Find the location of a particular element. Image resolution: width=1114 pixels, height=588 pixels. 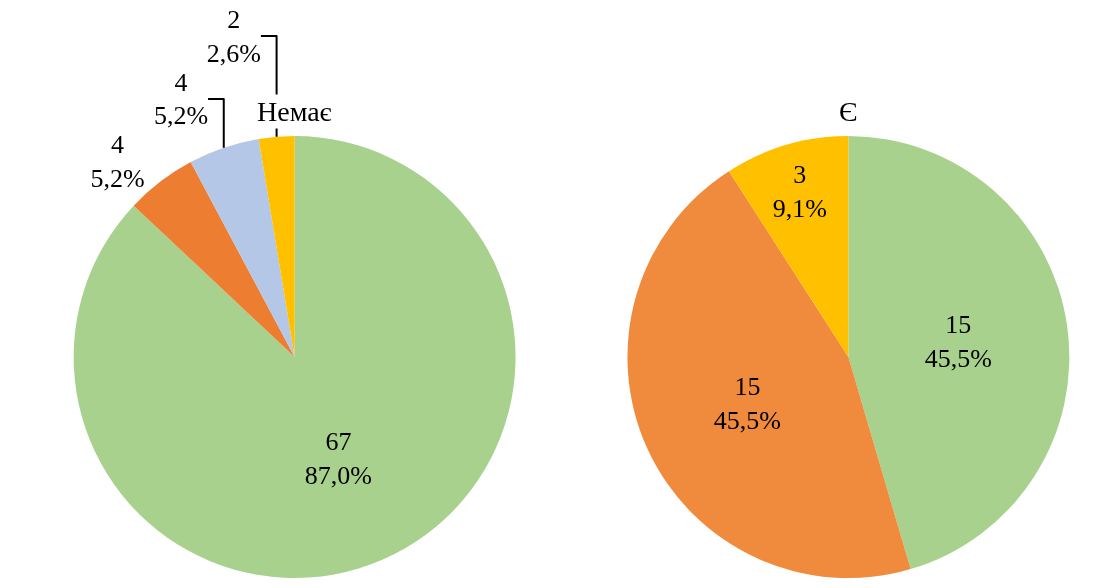

data-label: 2 2,6% is located at coordinates (233, 36).